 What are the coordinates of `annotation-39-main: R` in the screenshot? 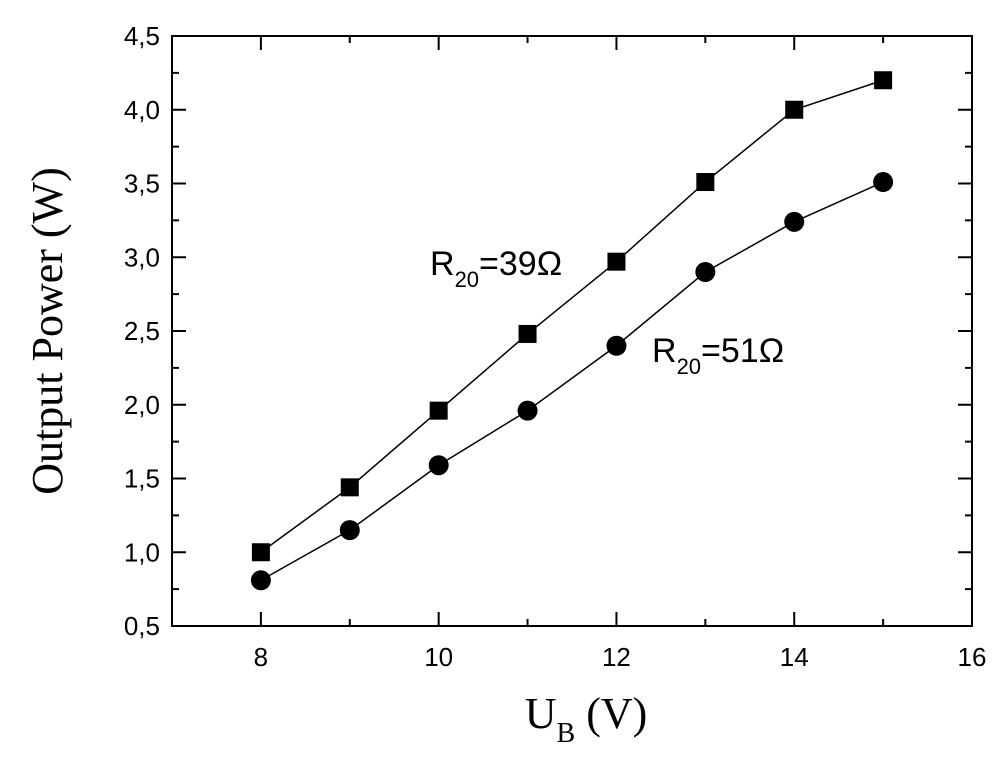 It's located at (442, 264).